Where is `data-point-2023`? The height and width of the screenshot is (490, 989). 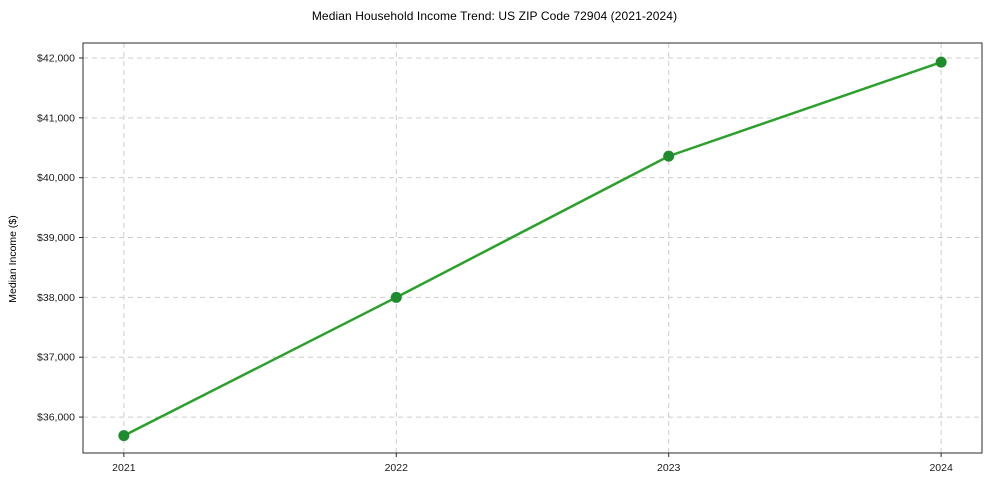
data-point-2023 is located at coordinates (669, 156).